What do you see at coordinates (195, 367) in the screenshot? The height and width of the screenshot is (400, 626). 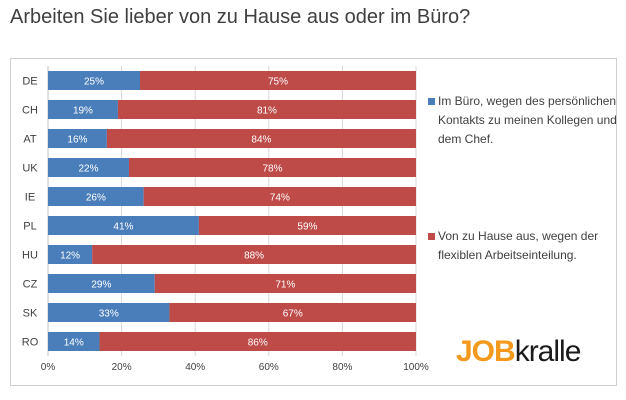 I see `x-tick-label: 40%` at bounding box center [195, 367].